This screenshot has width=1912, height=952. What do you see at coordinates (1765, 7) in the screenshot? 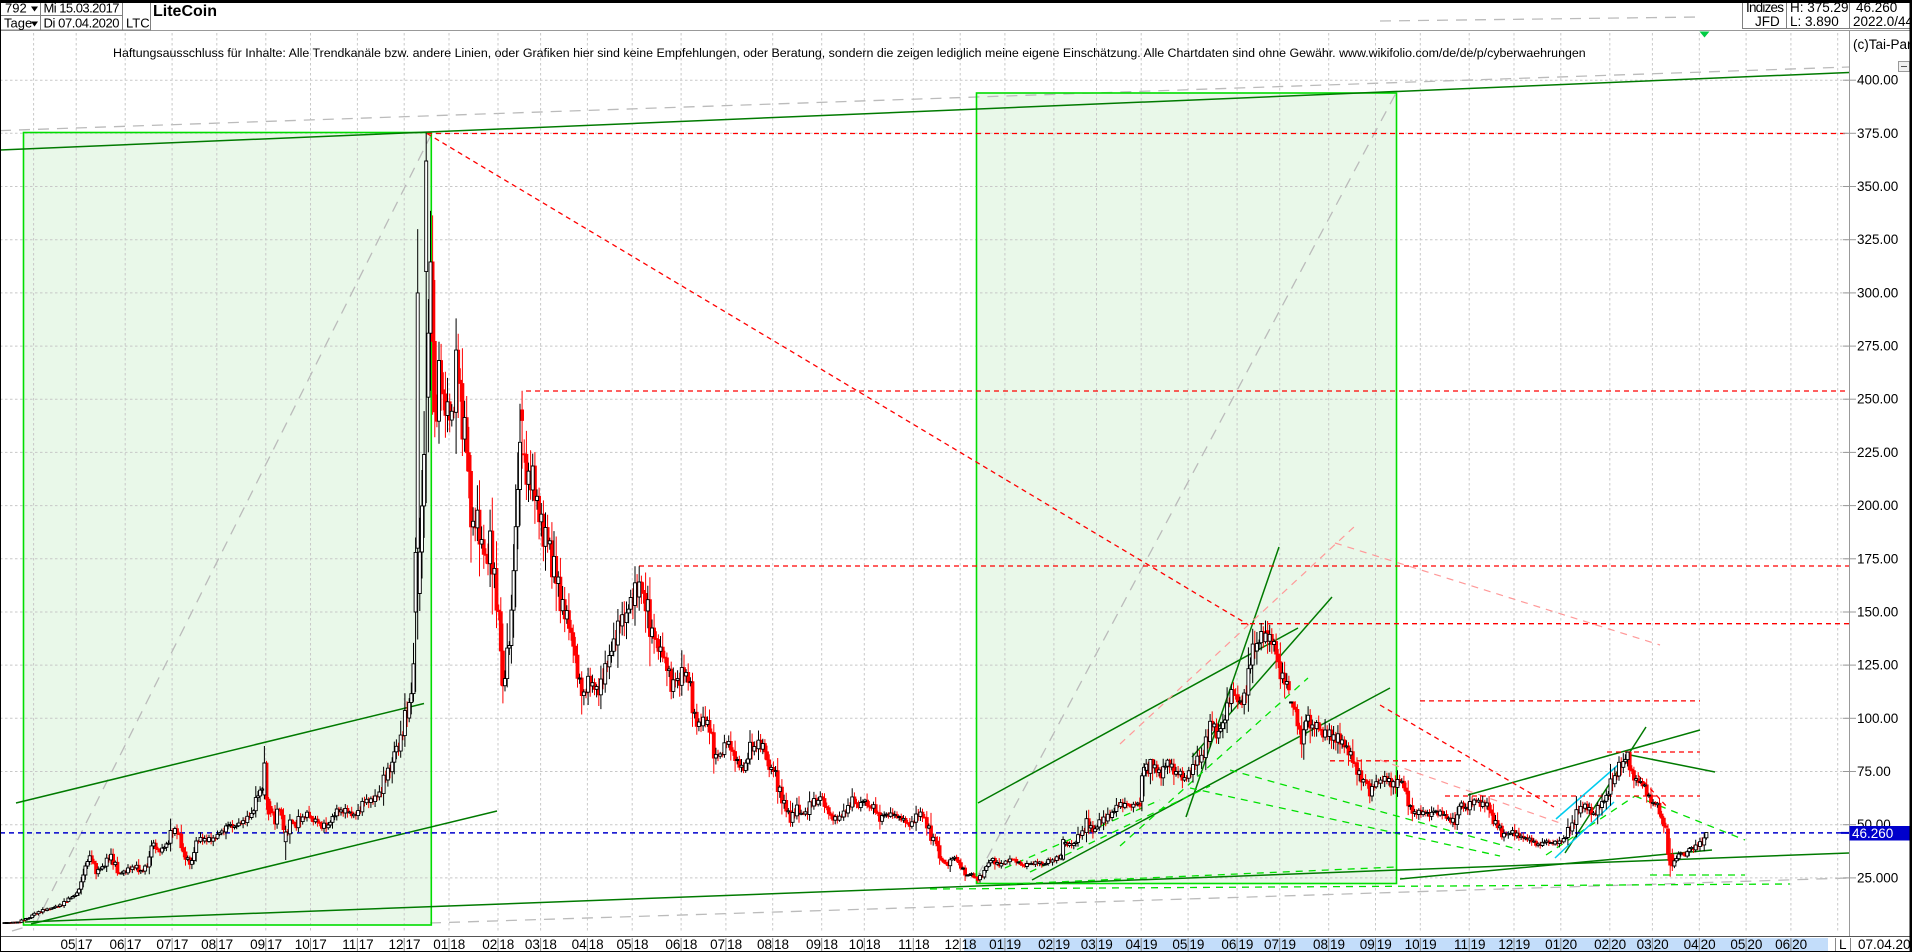
I see `svg-text: Indizes` at bounding box center [1765, 7].